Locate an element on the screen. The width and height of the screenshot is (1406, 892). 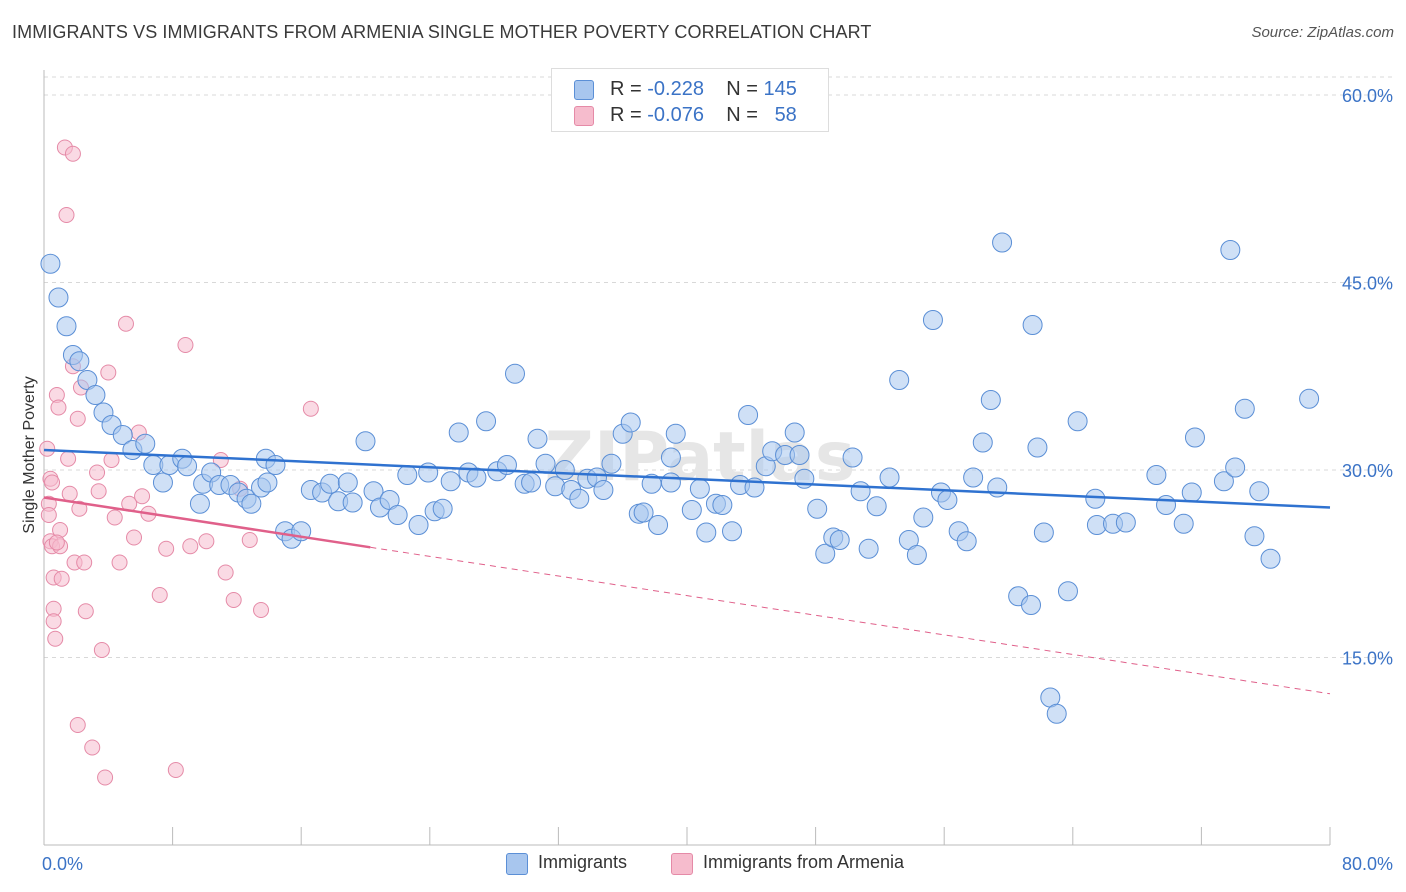
x-tick-label: 80.0% is located at coordinates (1367, 864).